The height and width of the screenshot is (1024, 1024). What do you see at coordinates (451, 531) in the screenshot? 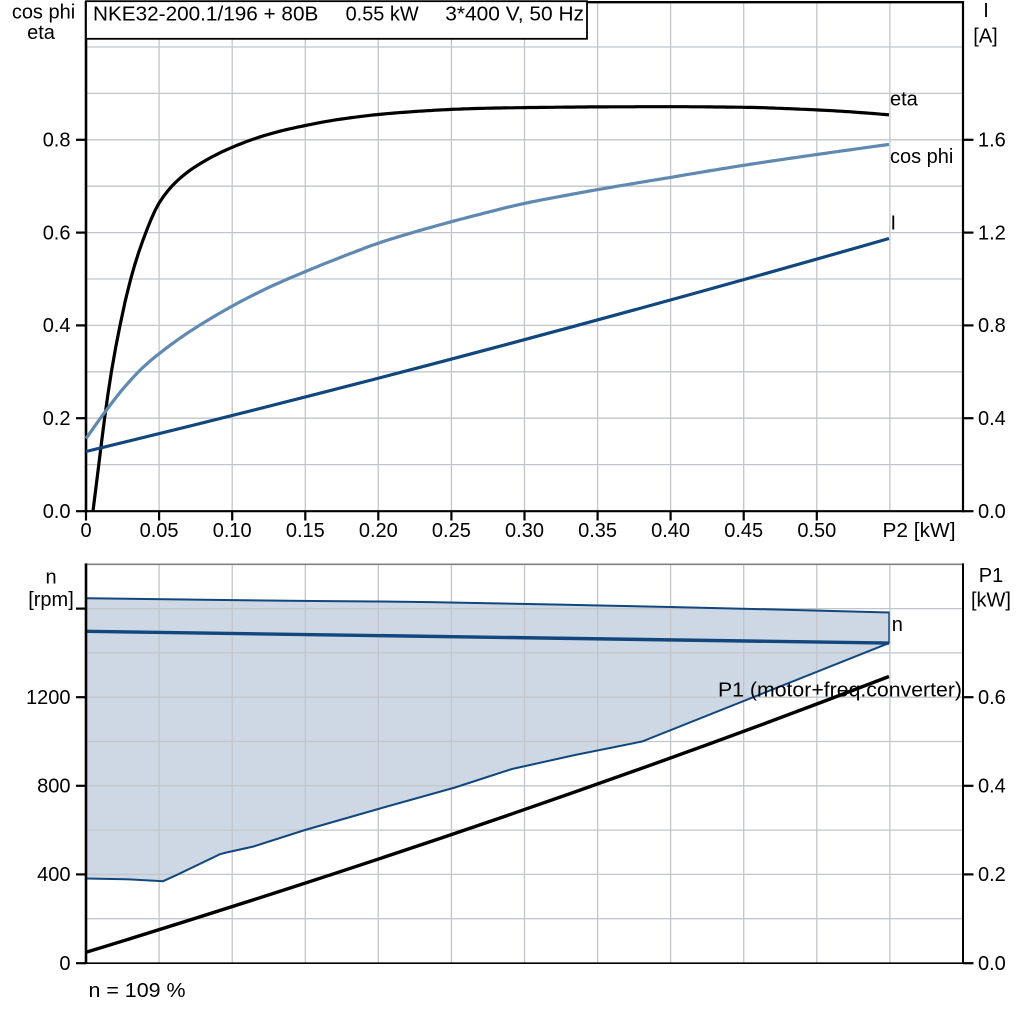
I see `svg-text: 0.25` at bounding box center [451, 531].